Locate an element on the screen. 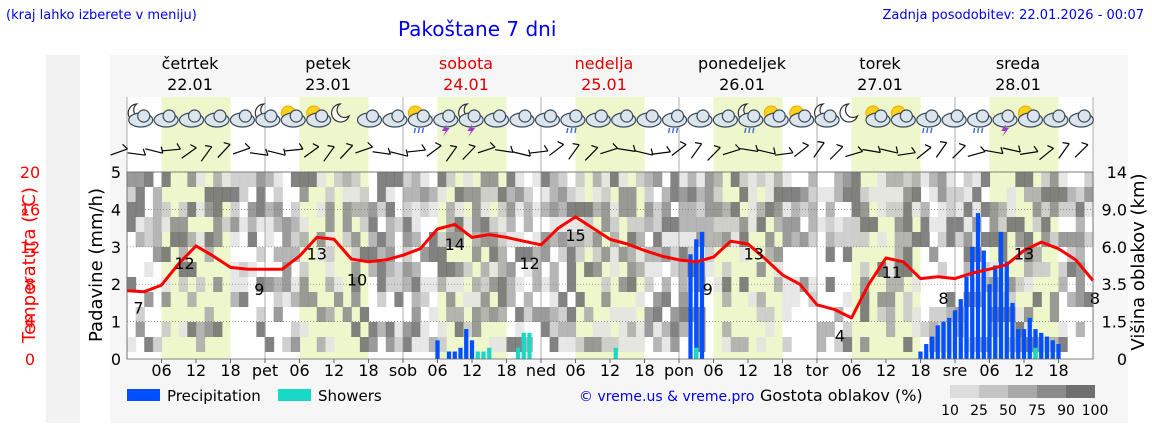  day-name: petek is located at coordinates (328, 63).